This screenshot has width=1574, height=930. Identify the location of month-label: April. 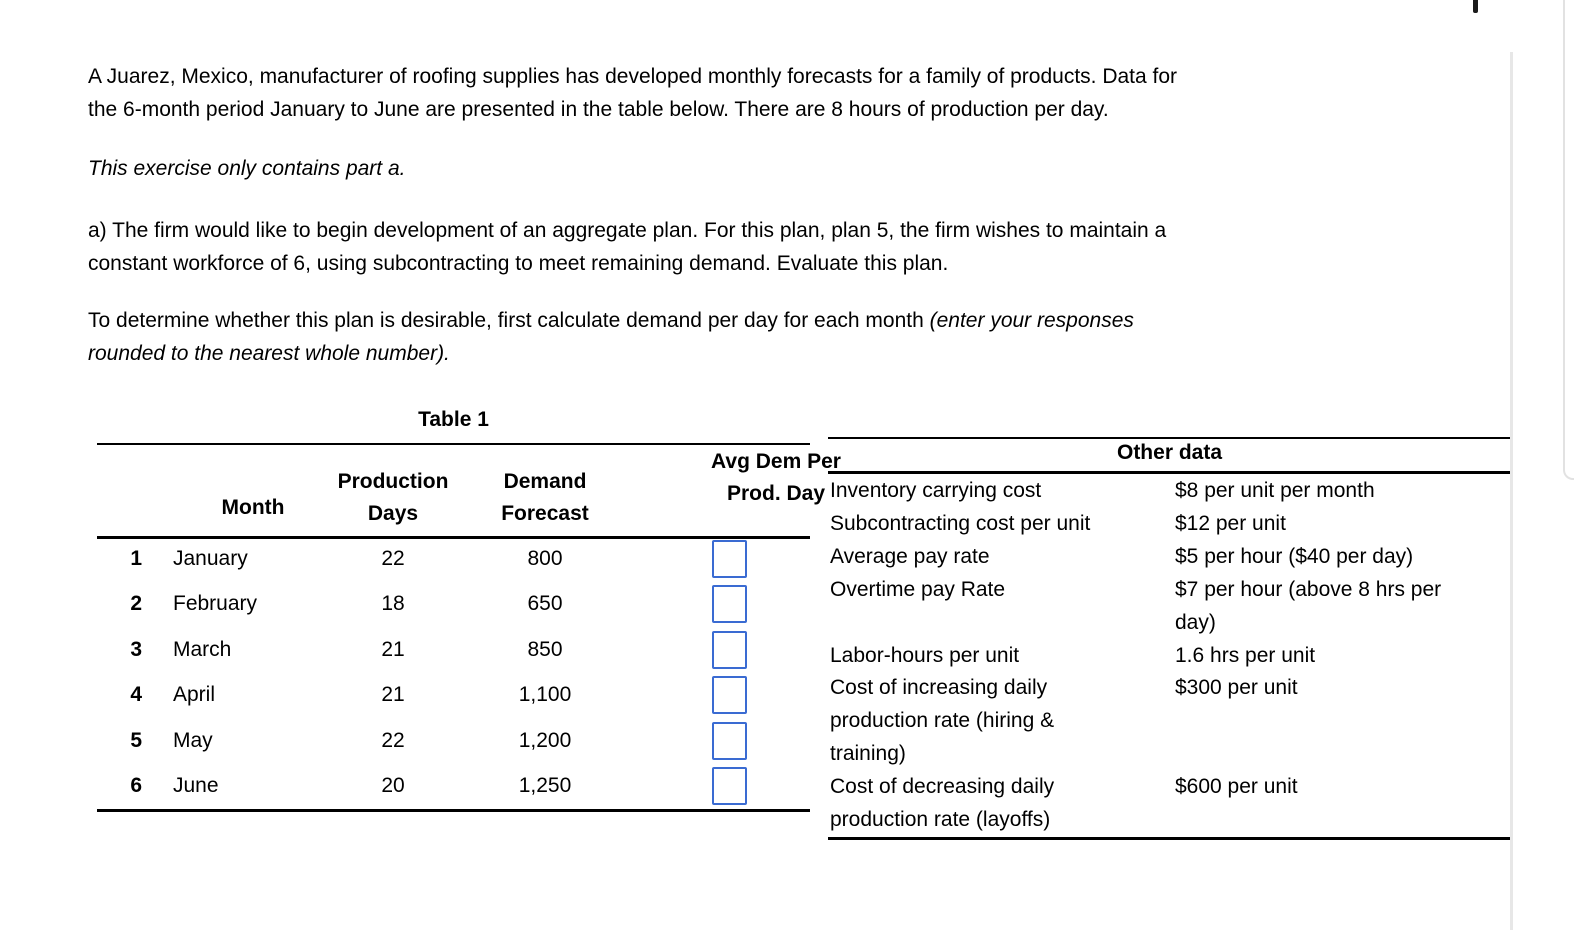
(194, 695).